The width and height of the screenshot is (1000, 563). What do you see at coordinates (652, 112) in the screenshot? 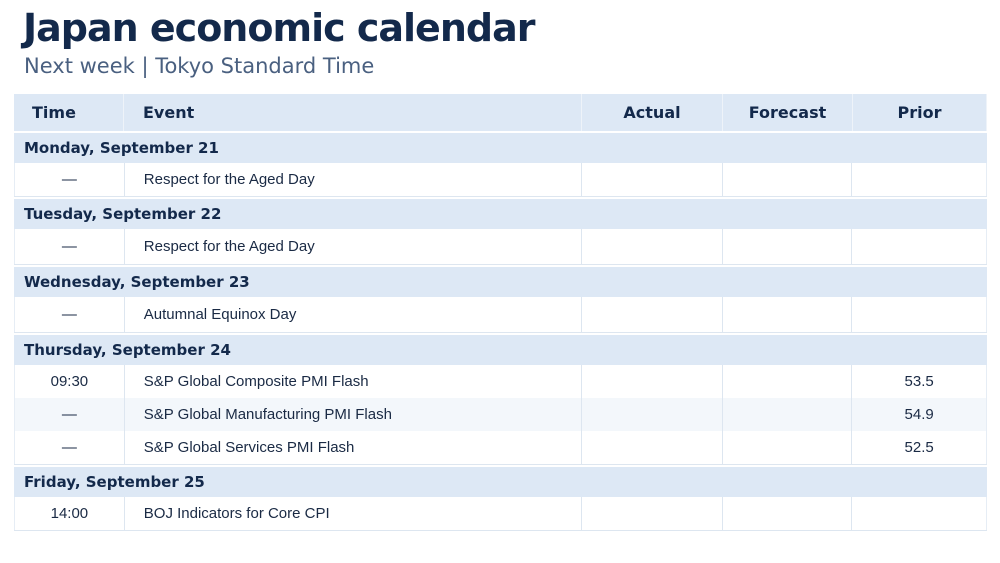
I see `column-header-actual: Actual` at bounding box center [652, 112].